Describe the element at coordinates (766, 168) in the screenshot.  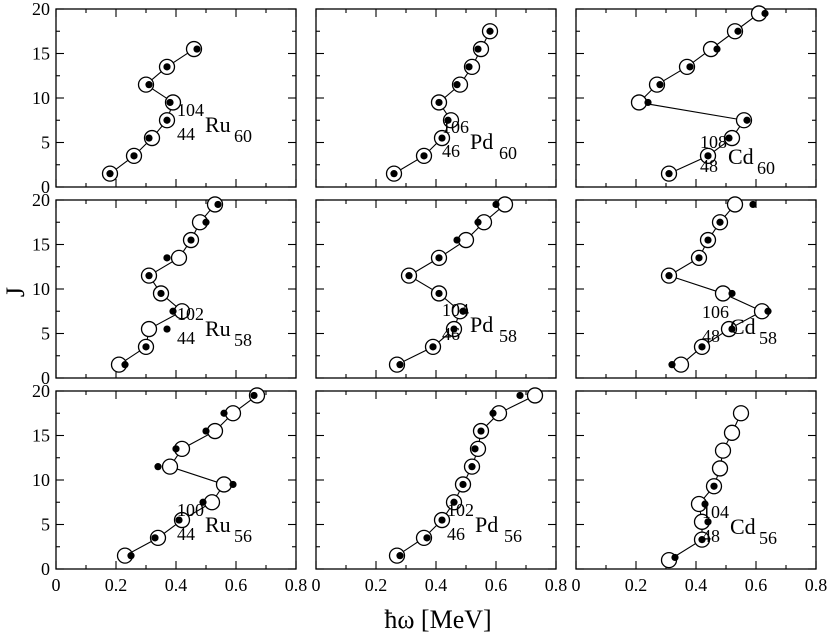
I see `neutron-number: 60` at that location.